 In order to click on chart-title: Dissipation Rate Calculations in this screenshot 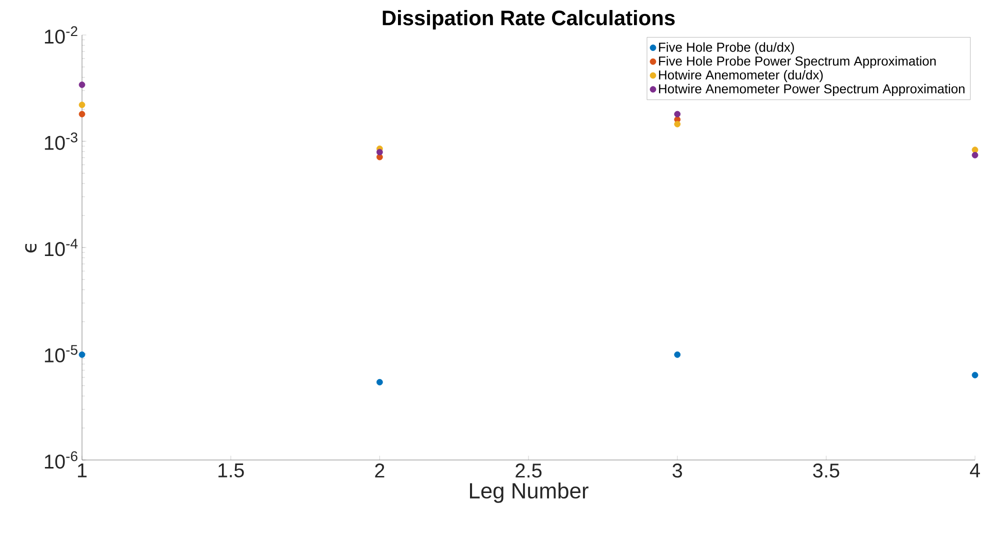, I will do `click(528, 20)`.